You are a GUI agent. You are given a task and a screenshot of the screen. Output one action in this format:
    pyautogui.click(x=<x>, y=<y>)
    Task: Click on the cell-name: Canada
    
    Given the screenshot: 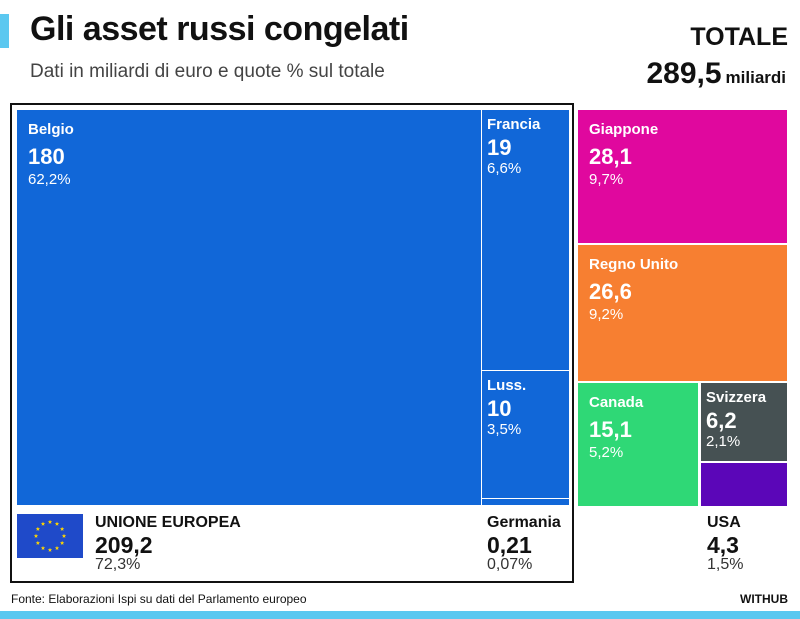 What is the action you would take?
    pyautogui.click(x=616, y=402)
    